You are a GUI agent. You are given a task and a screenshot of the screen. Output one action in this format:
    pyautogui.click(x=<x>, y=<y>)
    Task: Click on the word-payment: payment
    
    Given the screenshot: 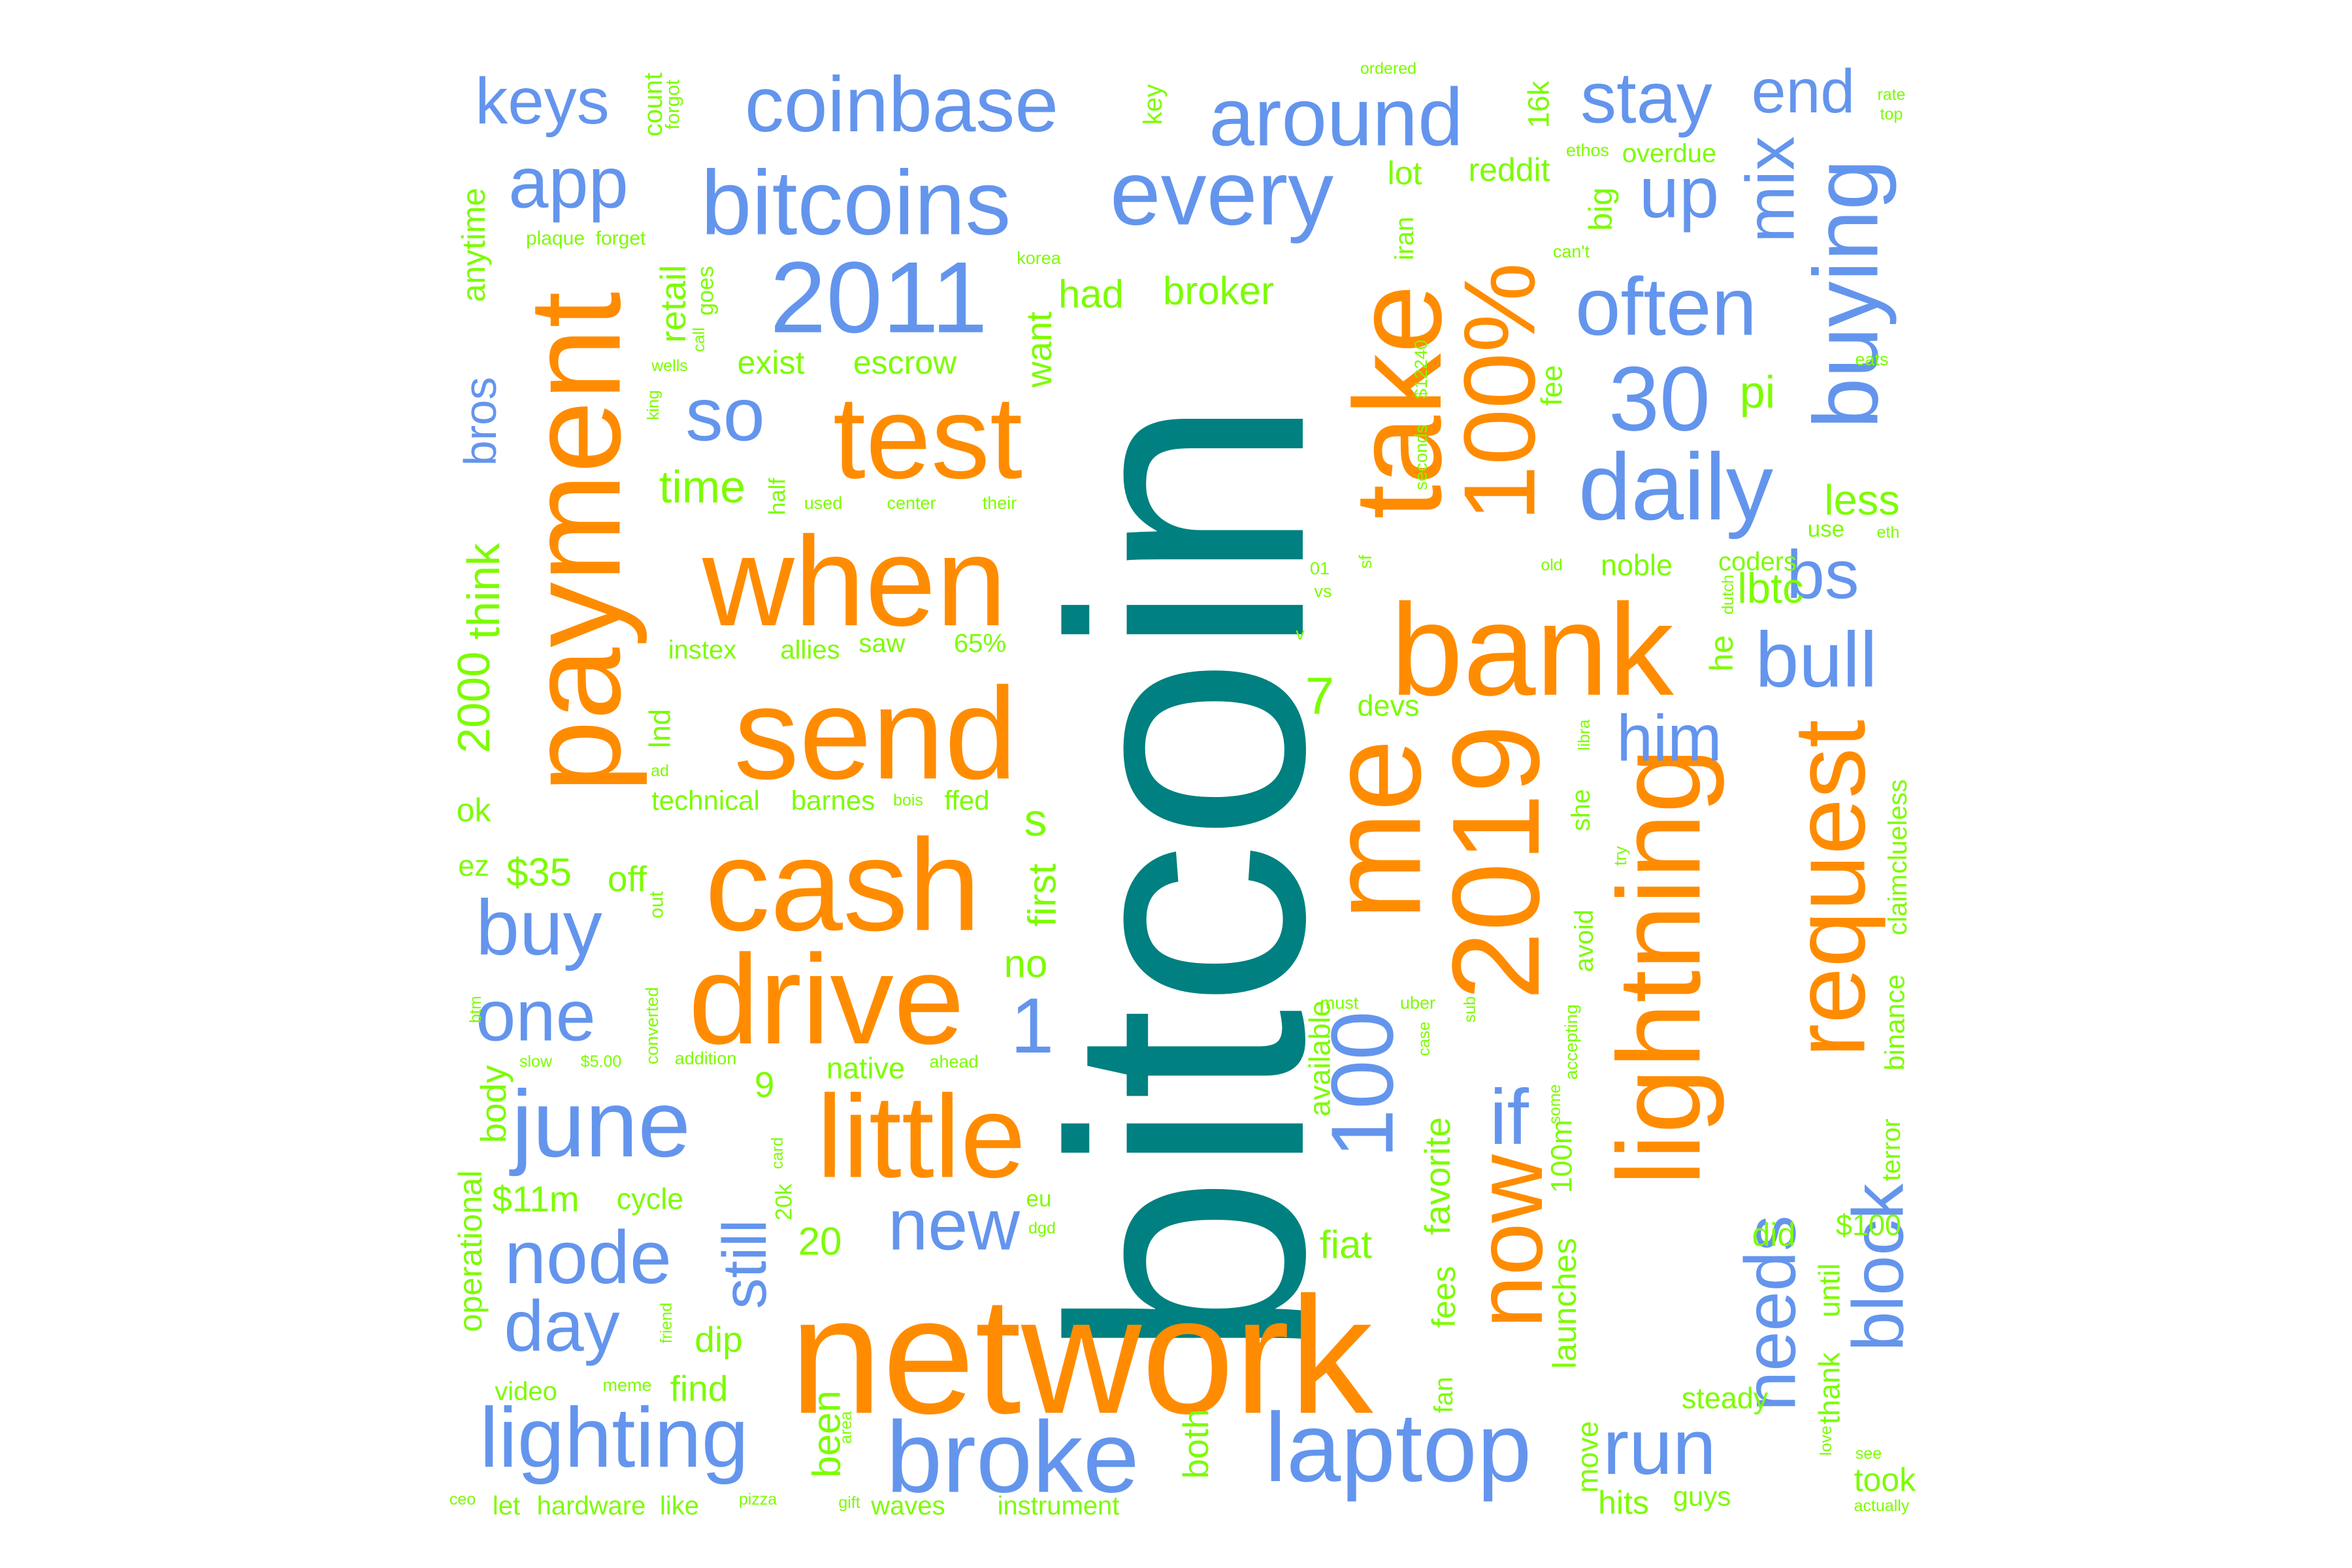 What is the action you would take?
    pyautogui.click(x=575, y=541)
    